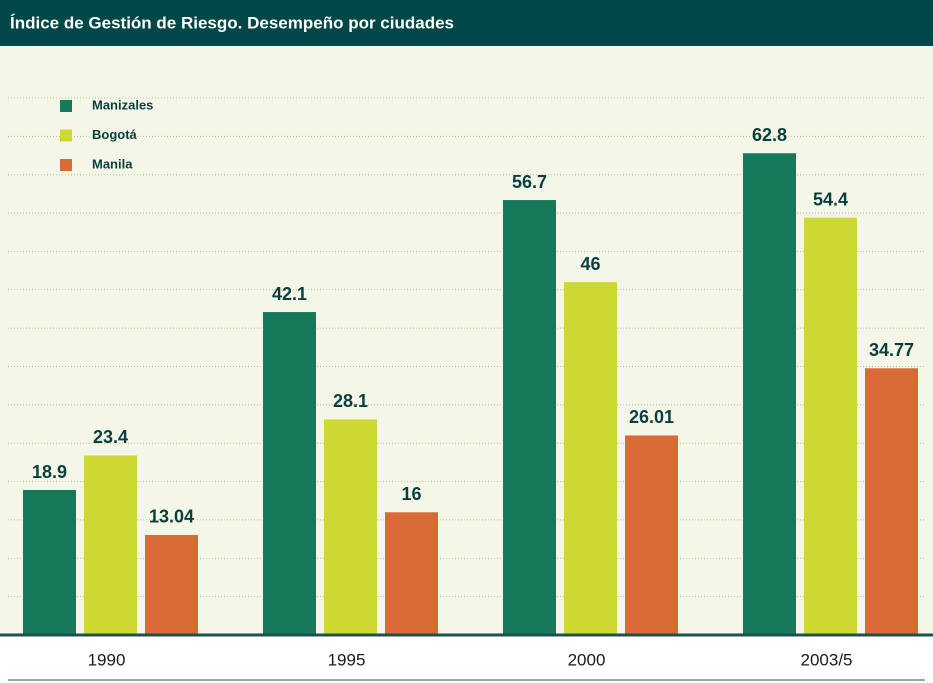  Describe the element at coordinates (827, 659) in the screenshot. I see `x-tick-label: 2003/5` at that location.